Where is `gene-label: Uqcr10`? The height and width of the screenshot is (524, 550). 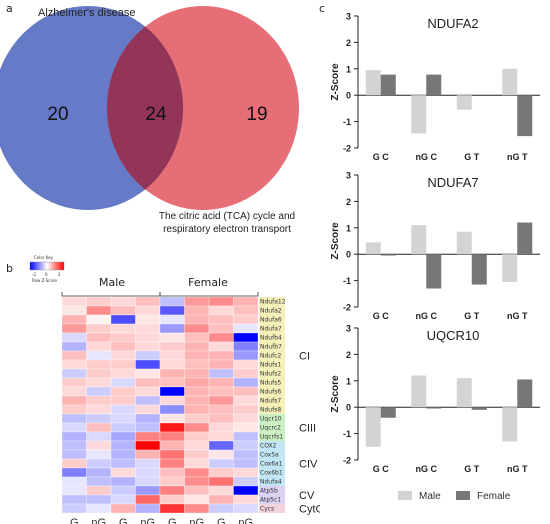
gene-label: Uqcr10 is located at coordinates (271, 419).